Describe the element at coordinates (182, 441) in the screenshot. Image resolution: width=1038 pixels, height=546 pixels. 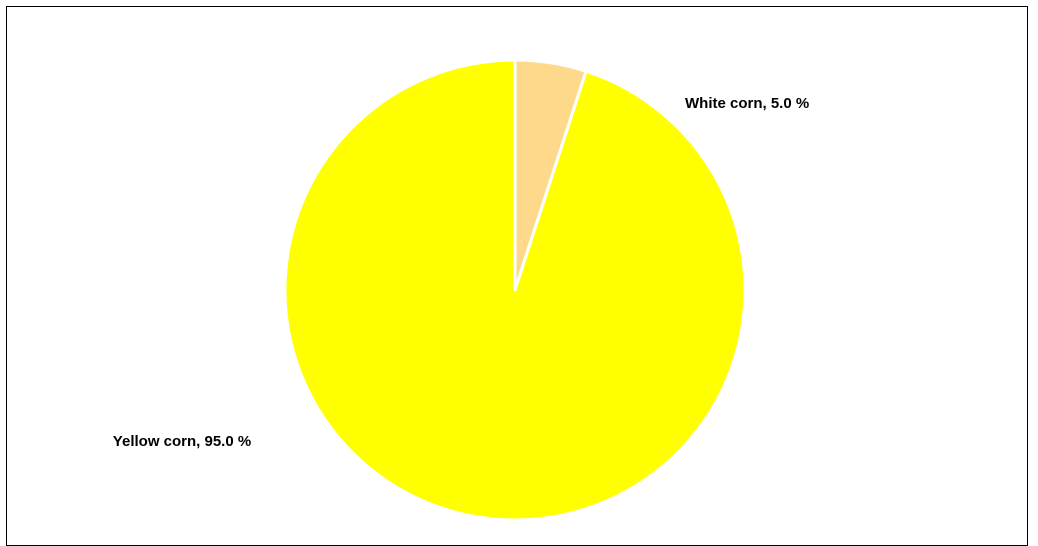
I see `data-label-yellow-corn: Yellow corn, 95.0 %` at that location.